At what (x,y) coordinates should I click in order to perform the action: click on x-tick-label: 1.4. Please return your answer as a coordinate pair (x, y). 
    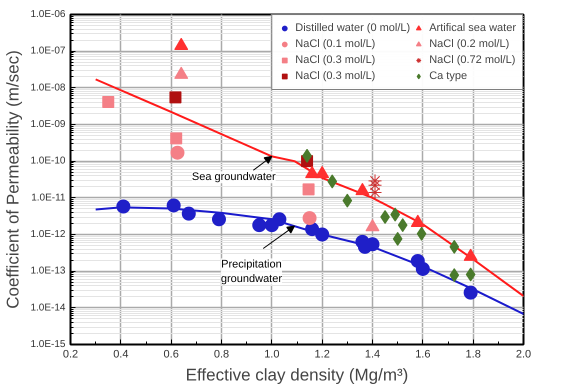
    Looking at the image, I should click on (372, 354).